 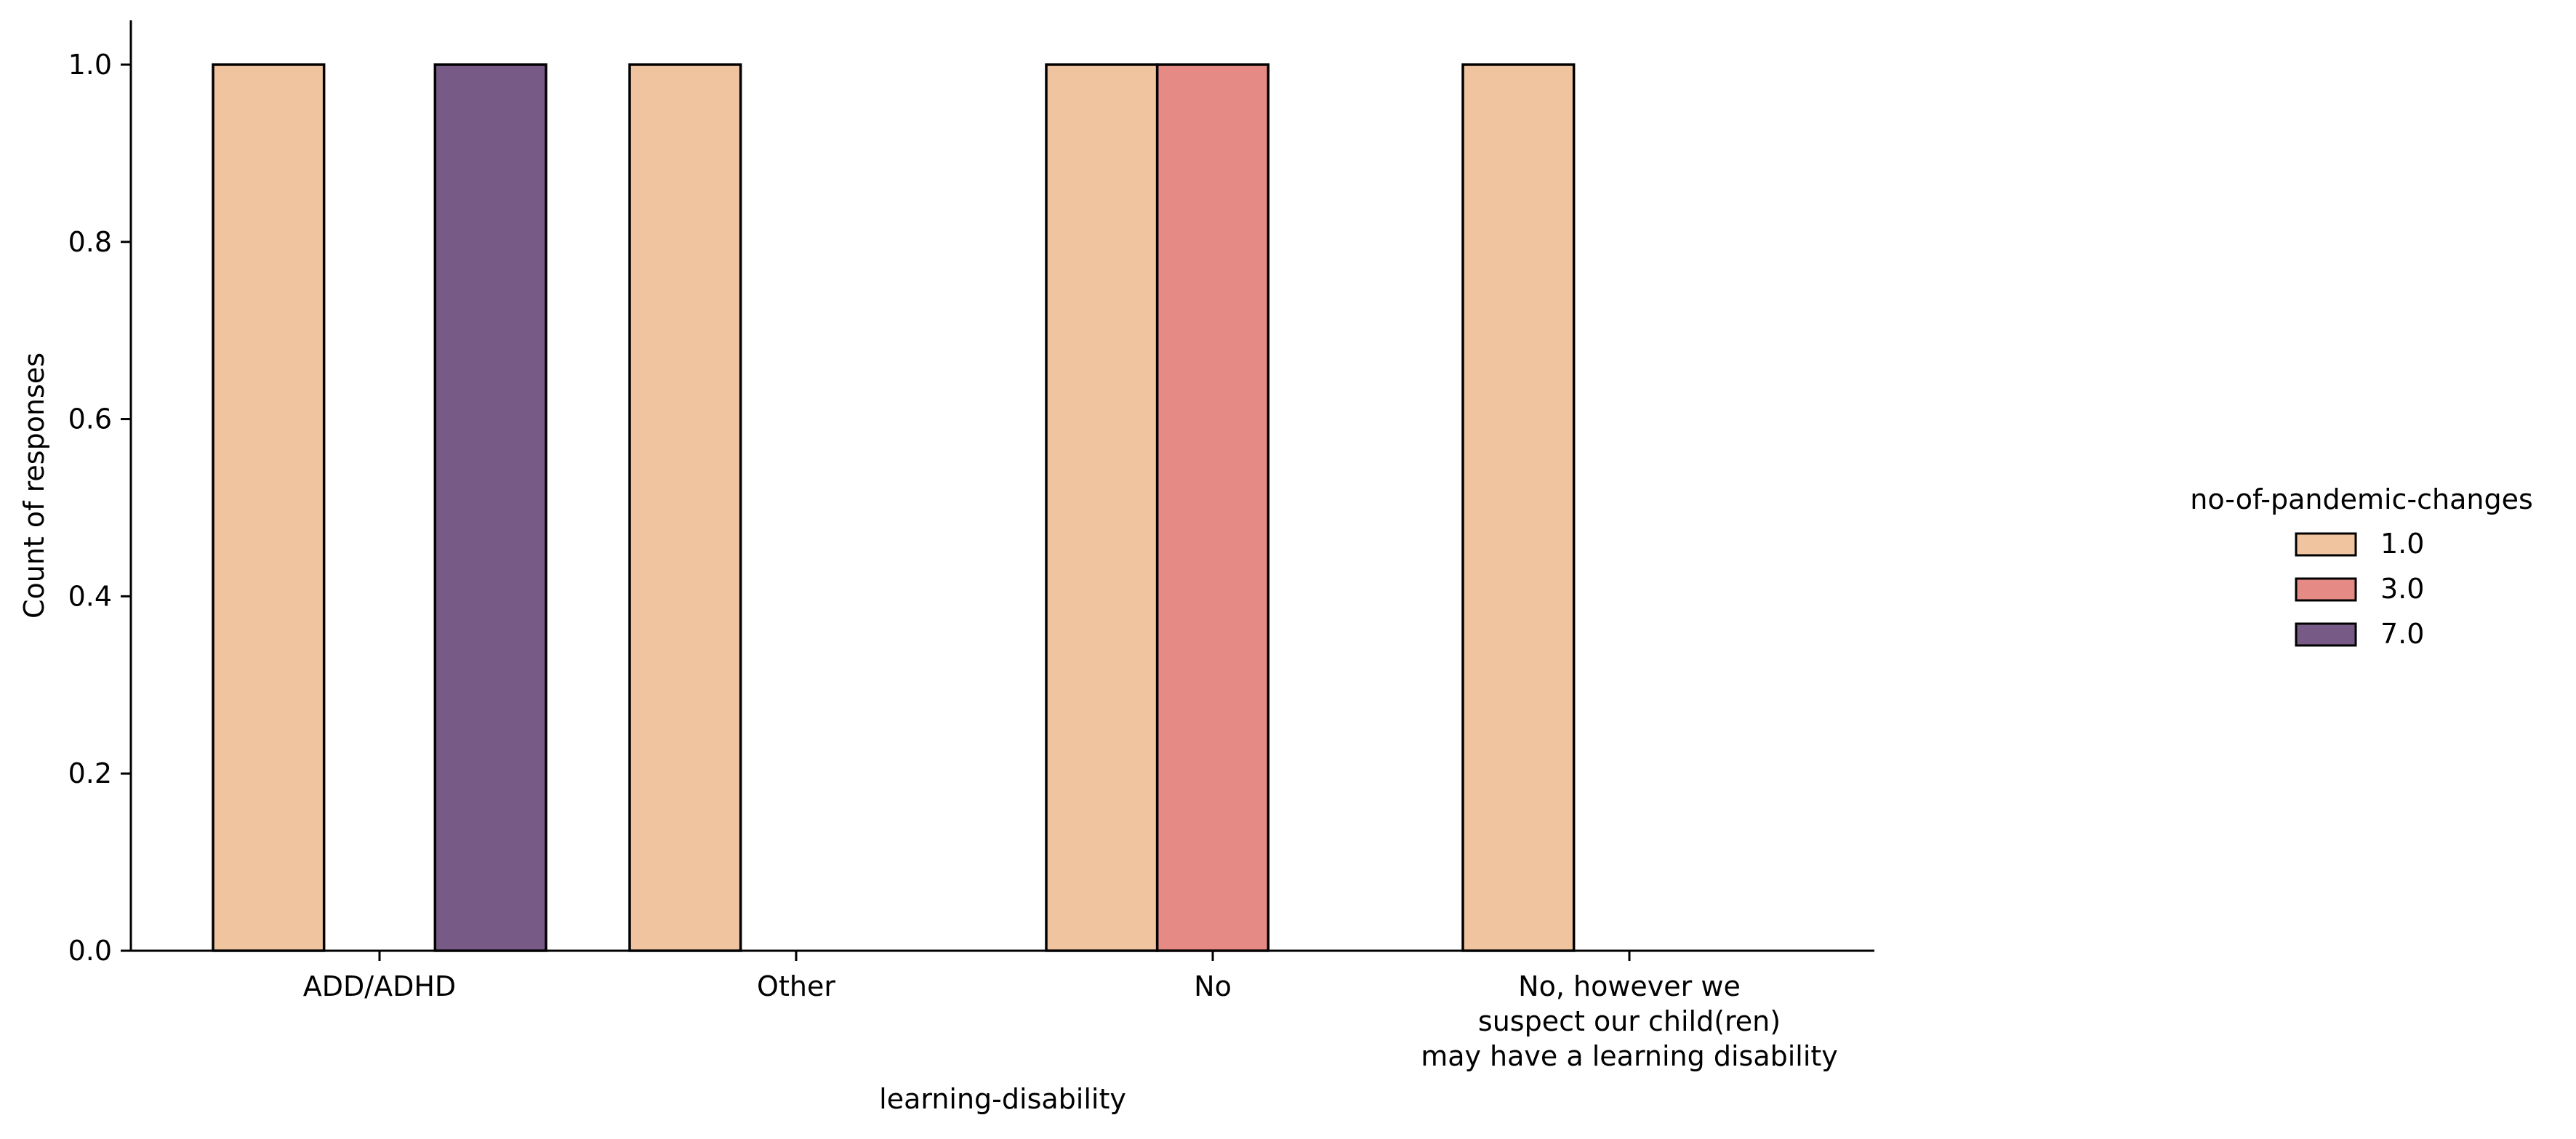 I want to click on y-tick-label: 0.2, so click(x=90, y=773).